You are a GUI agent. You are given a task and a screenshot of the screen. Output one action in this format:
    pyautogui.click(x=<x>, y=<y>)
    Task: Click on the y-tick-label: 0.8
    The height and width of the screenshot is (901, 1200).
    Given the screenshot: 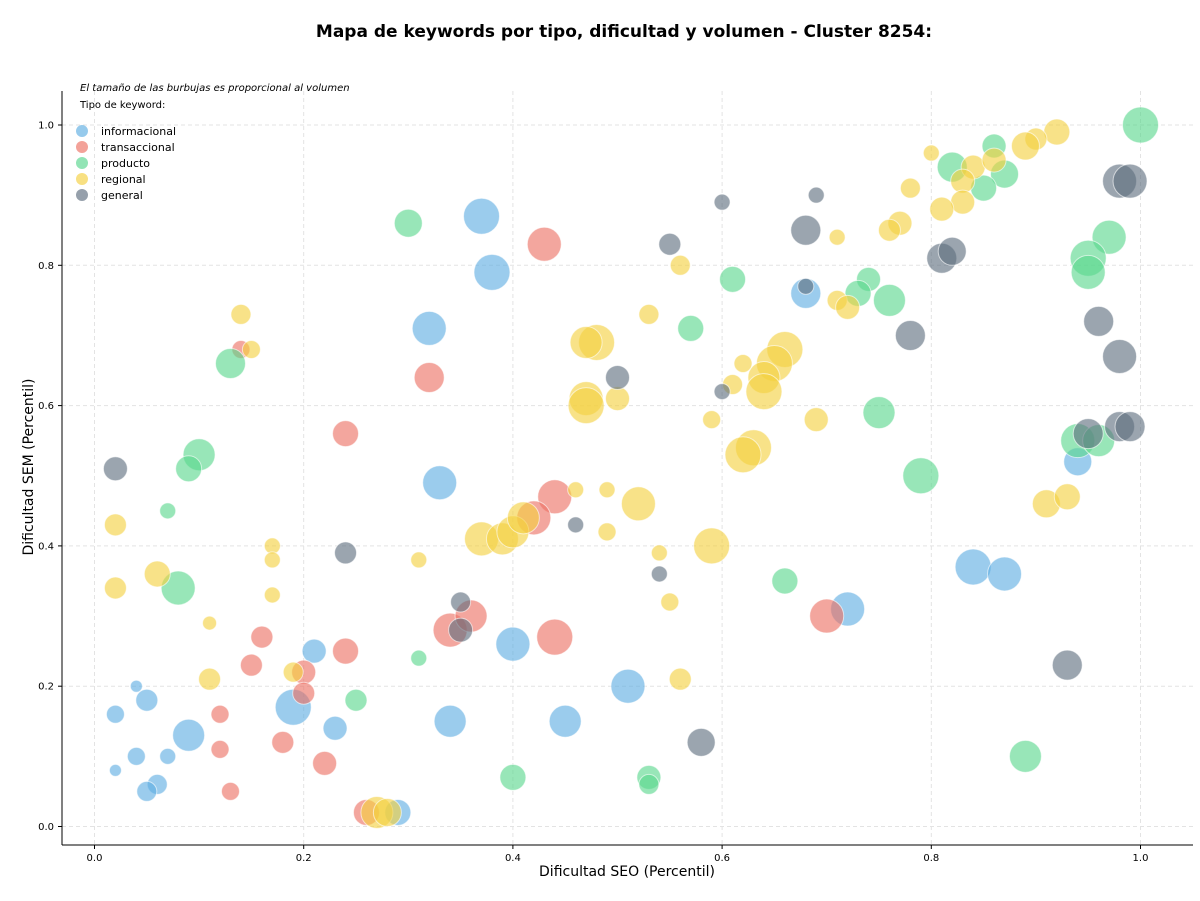 What is the action you would take?
    pyautogui.click(x=46, y=266)
    